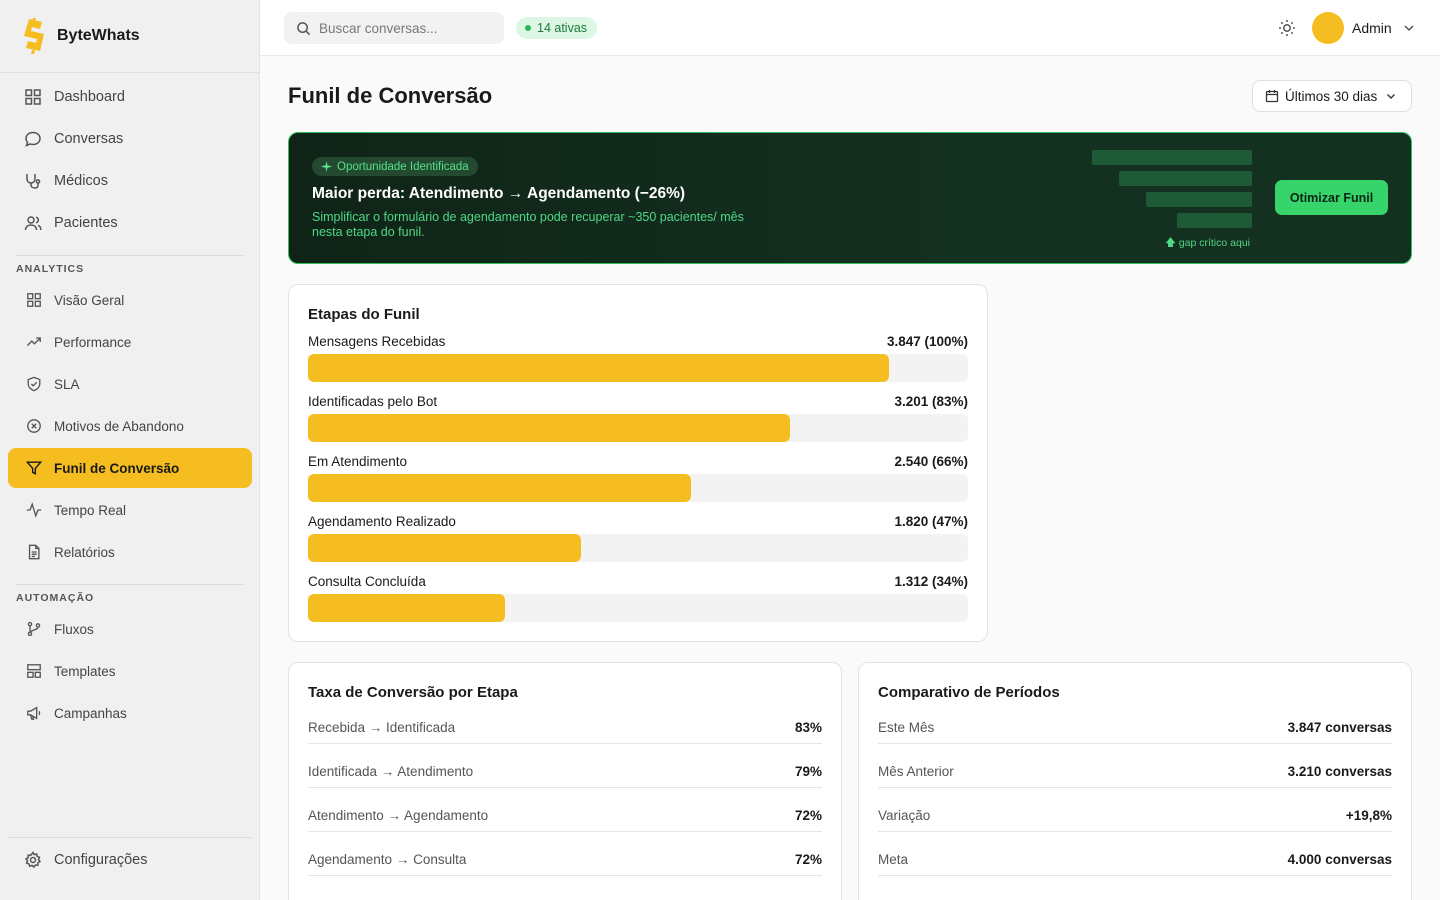  I want to click on stage-label: Consulta Concluída, so click(367, 581).